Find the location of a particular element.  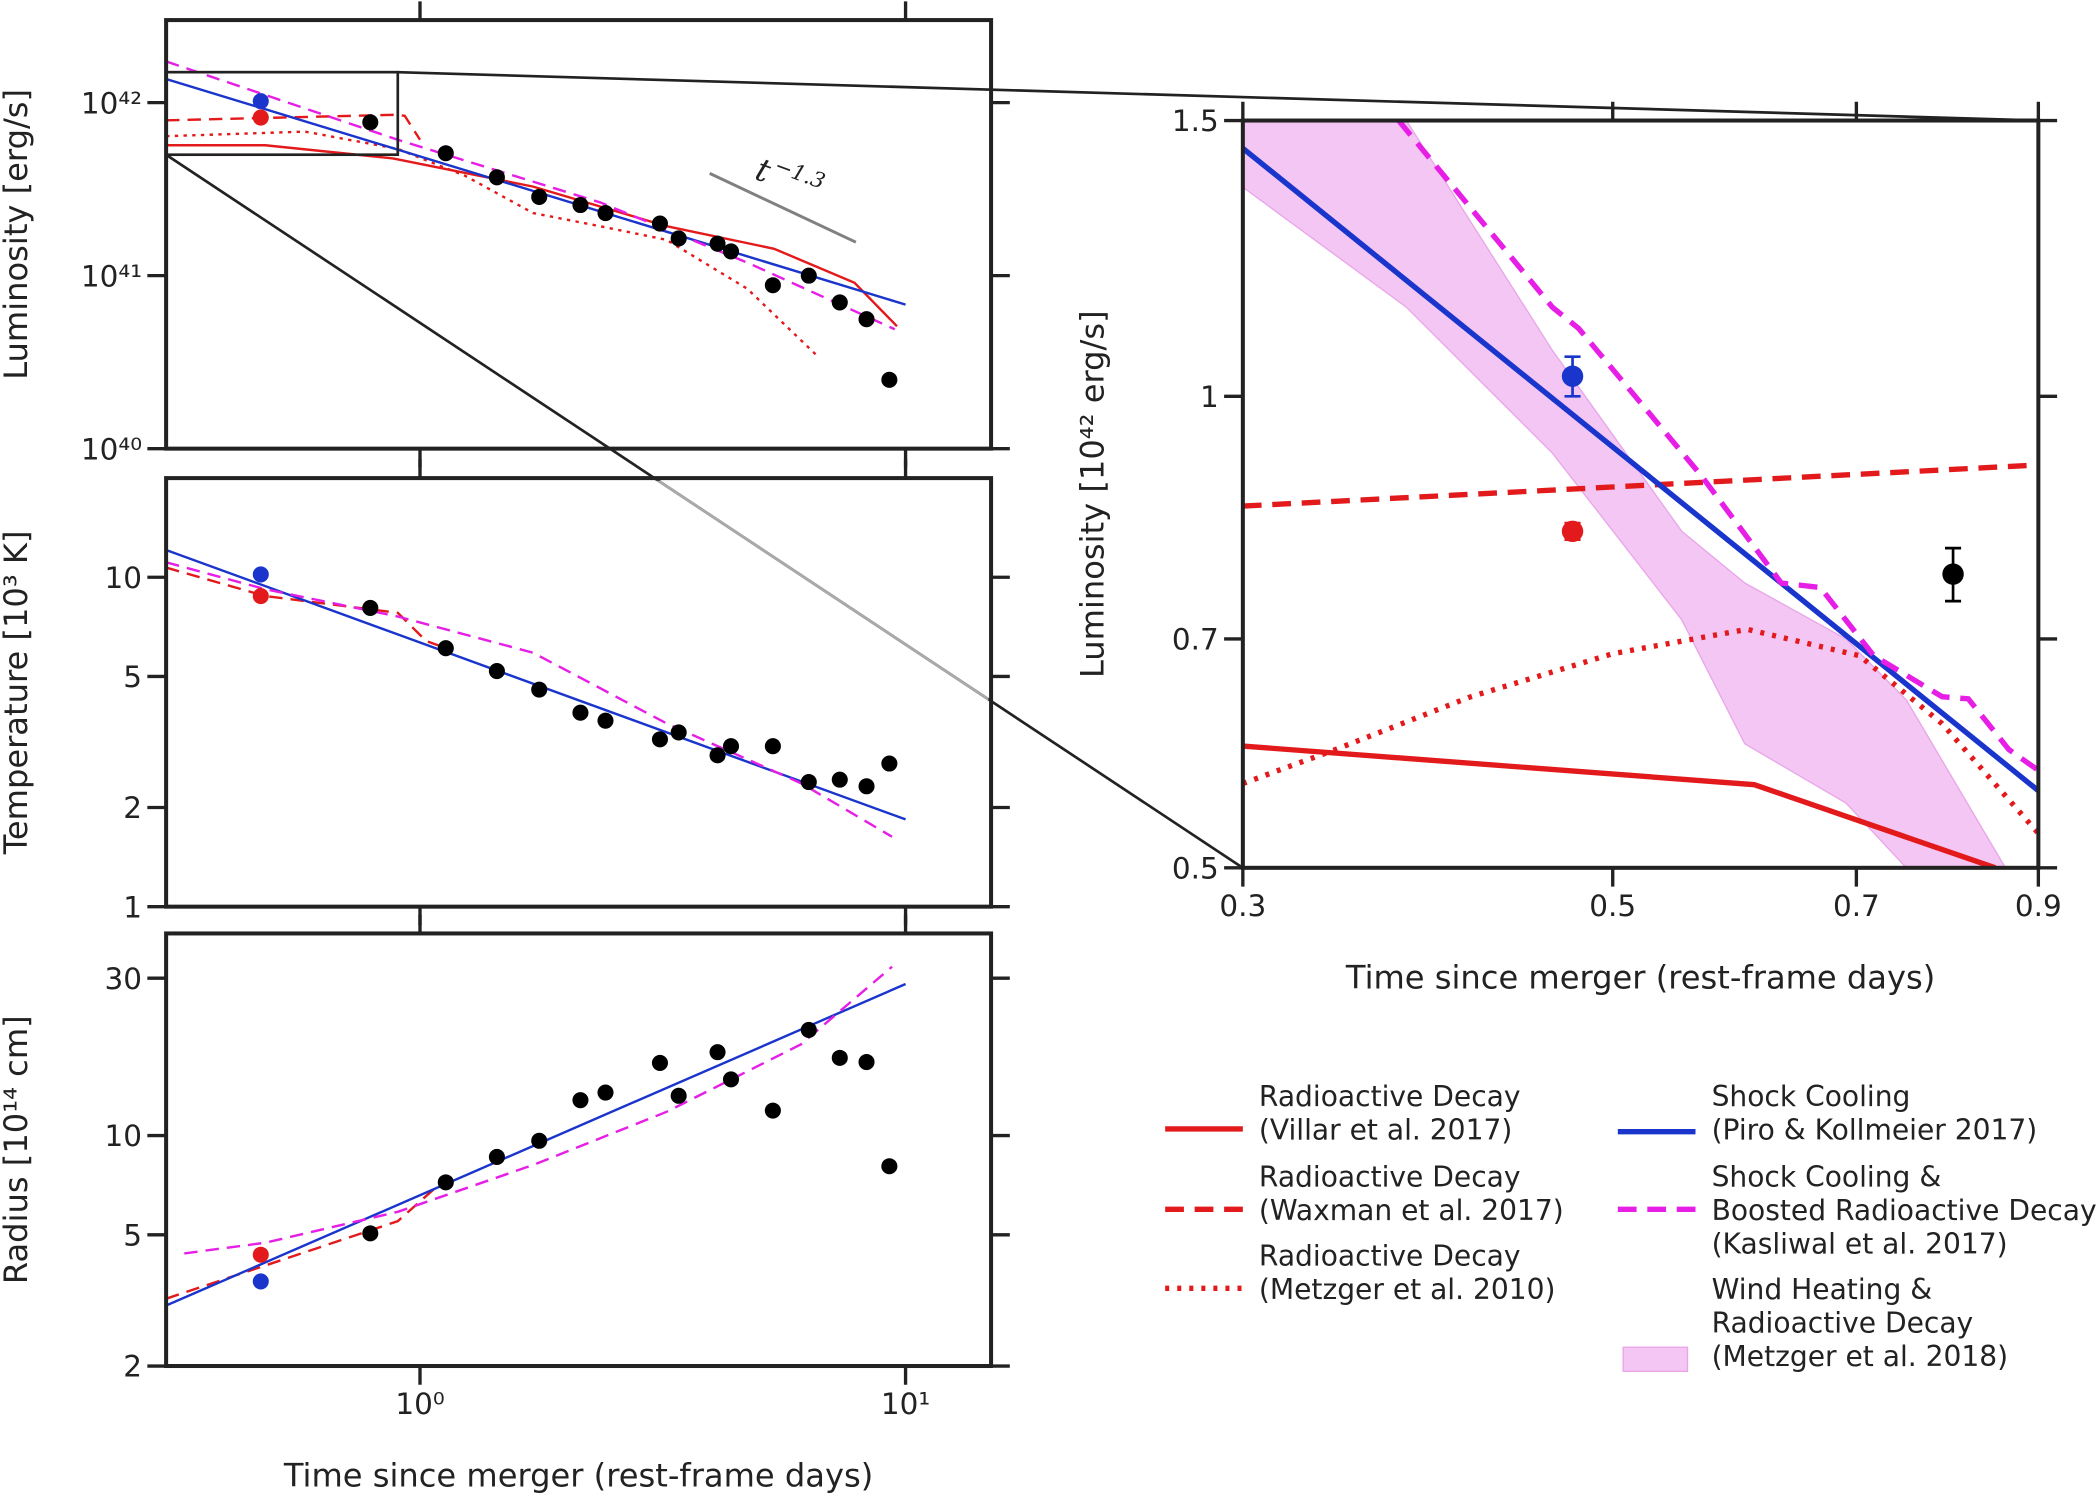

y-tick-label: 30 is located at coordinates (123, 979).